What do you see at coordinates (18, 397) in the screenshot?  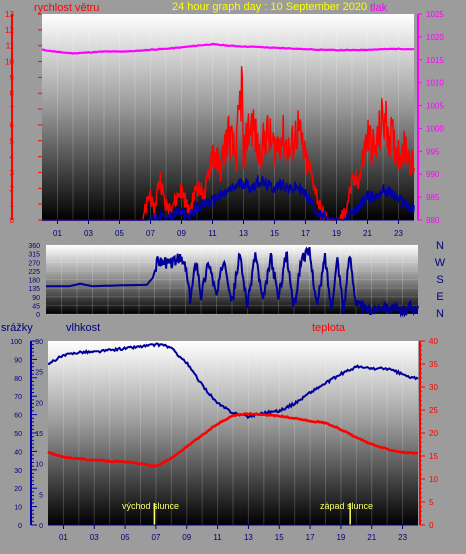 I see `humidity-axis-label: 70` at bounding box center [18, 397].